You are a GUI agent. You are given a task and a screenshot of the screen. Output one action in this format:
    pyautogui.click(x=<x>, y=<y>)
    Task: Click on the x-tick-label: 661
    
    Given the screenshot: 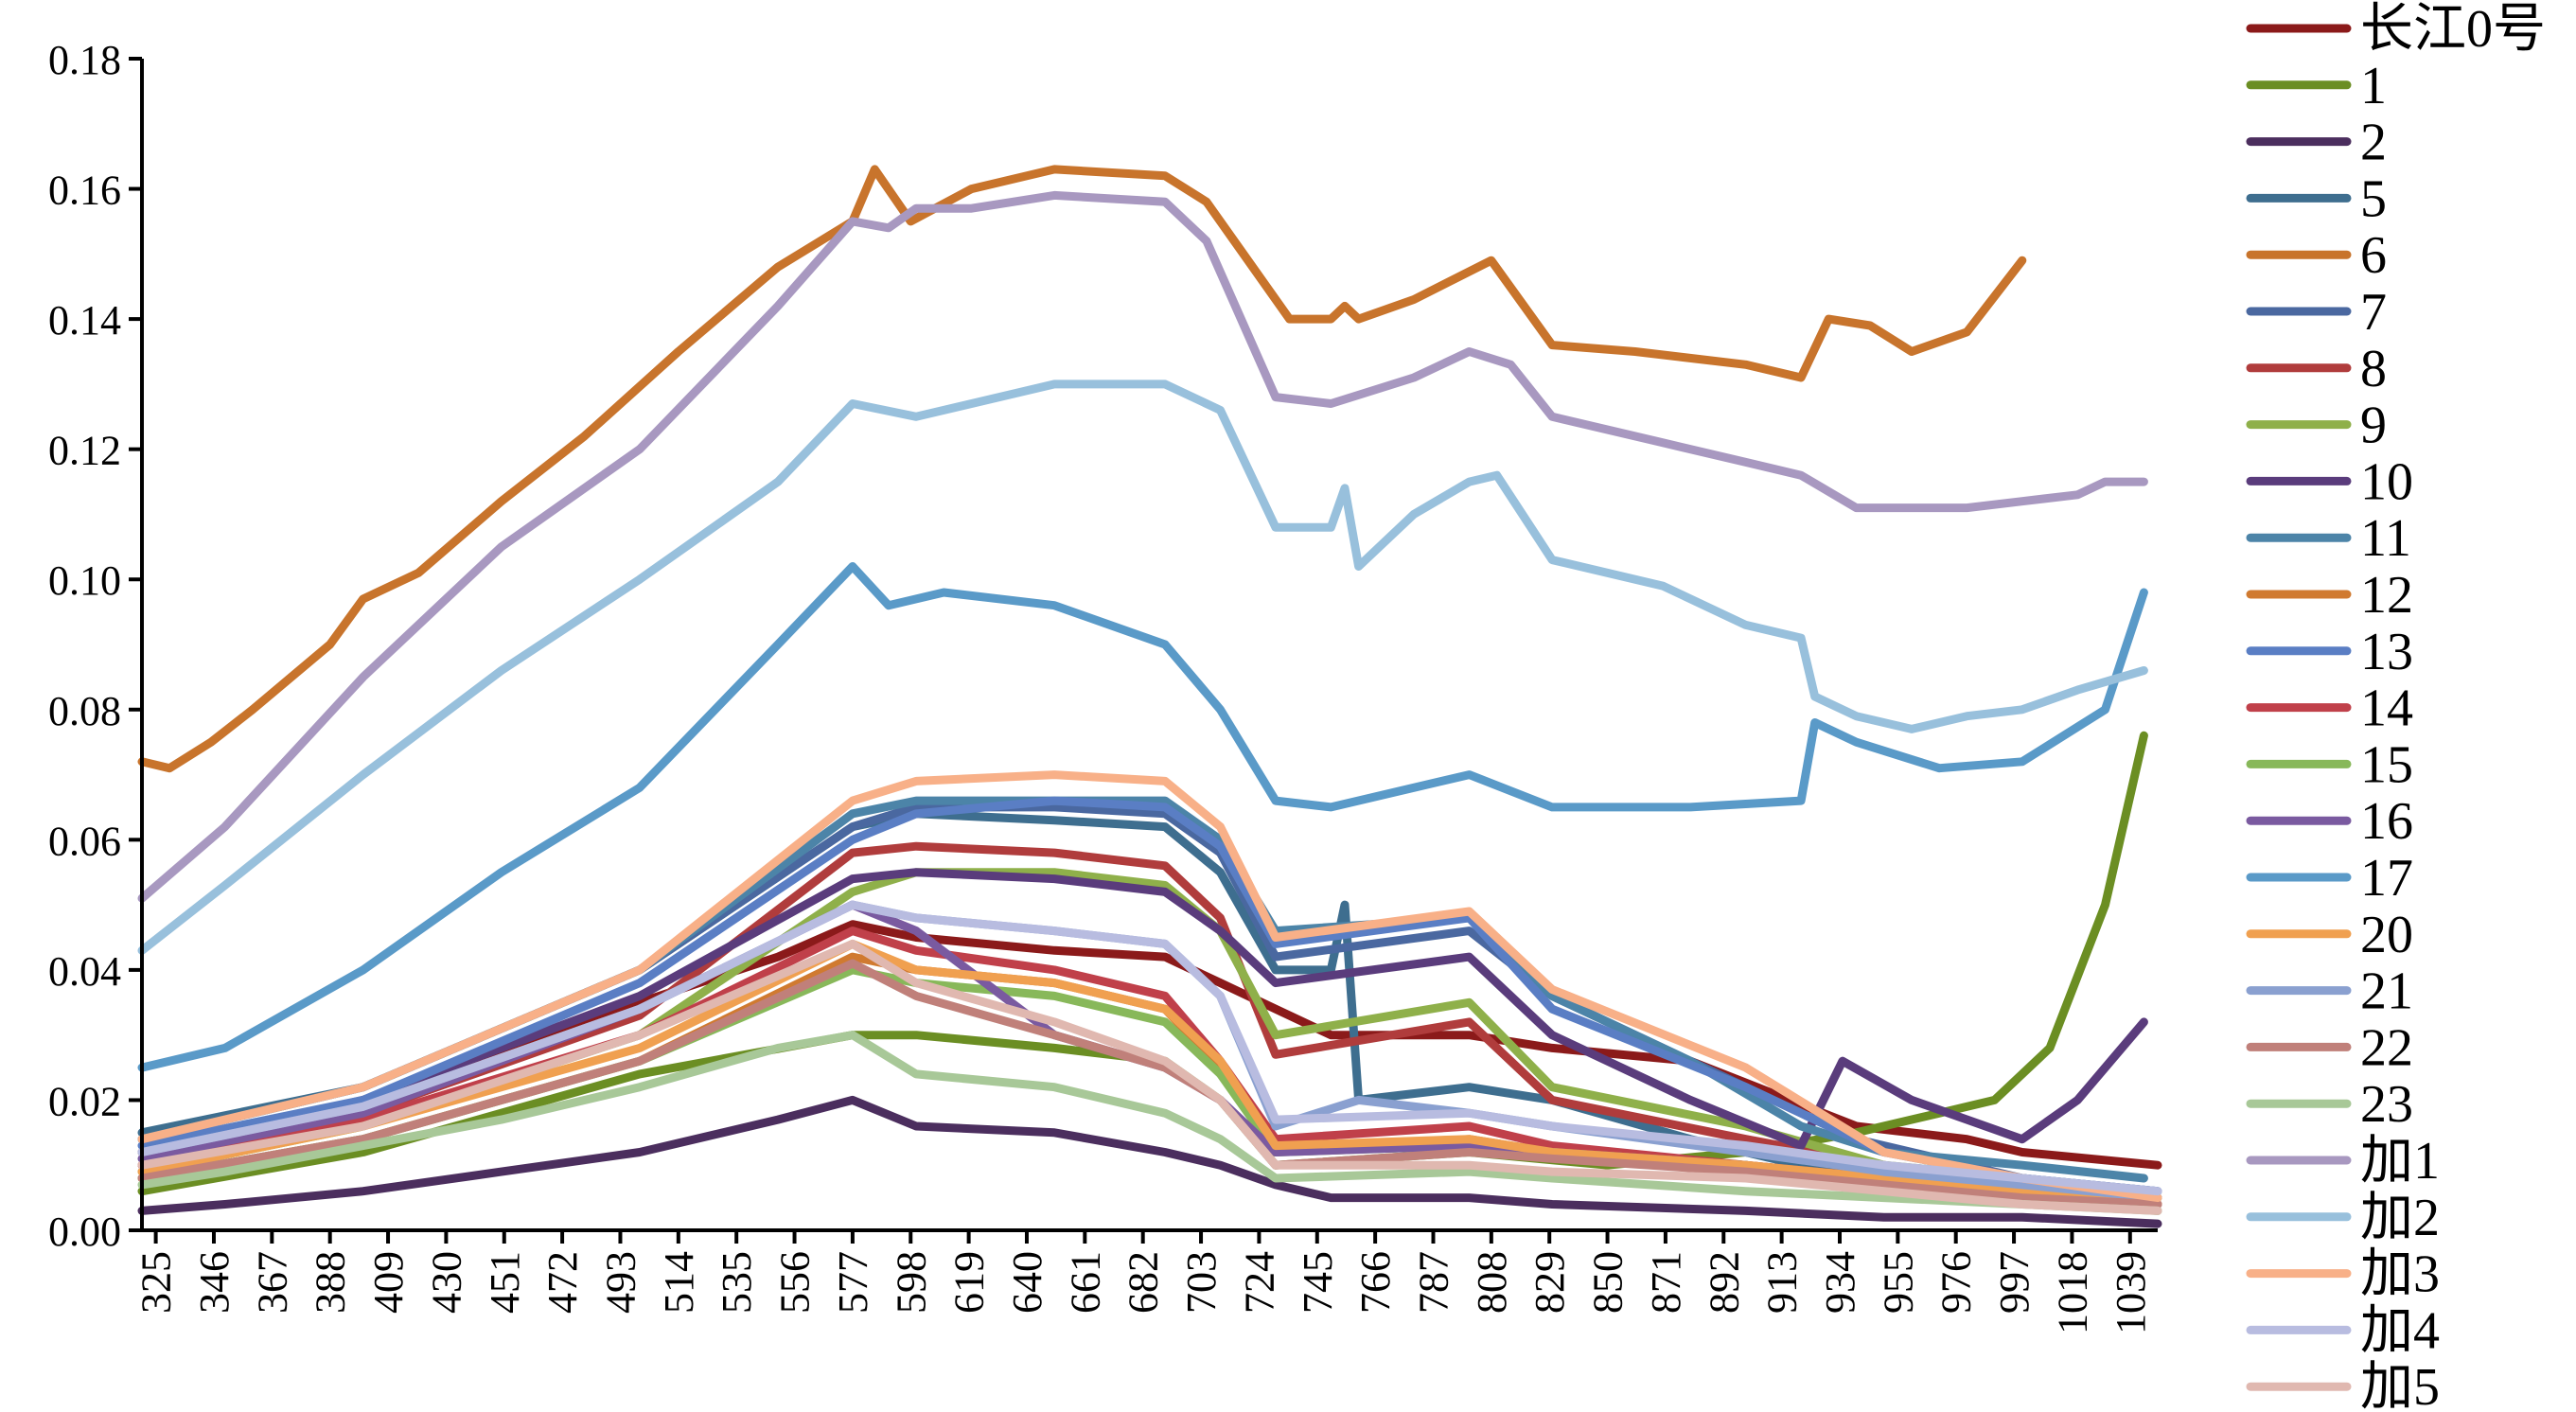 What is the action you would take?
    pyautogui.click(x=1085, y=1282)
    